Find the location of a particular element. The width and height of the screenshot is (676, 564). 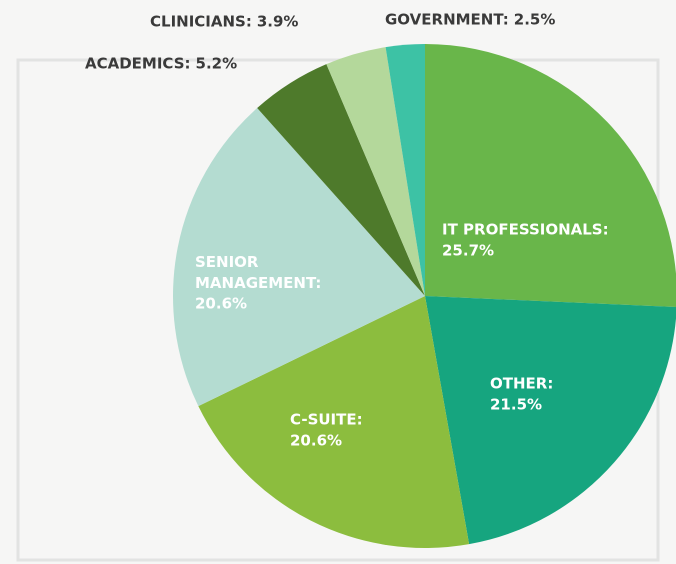

slice-label: ACADEMICS: is located at coordinates (138, 64).